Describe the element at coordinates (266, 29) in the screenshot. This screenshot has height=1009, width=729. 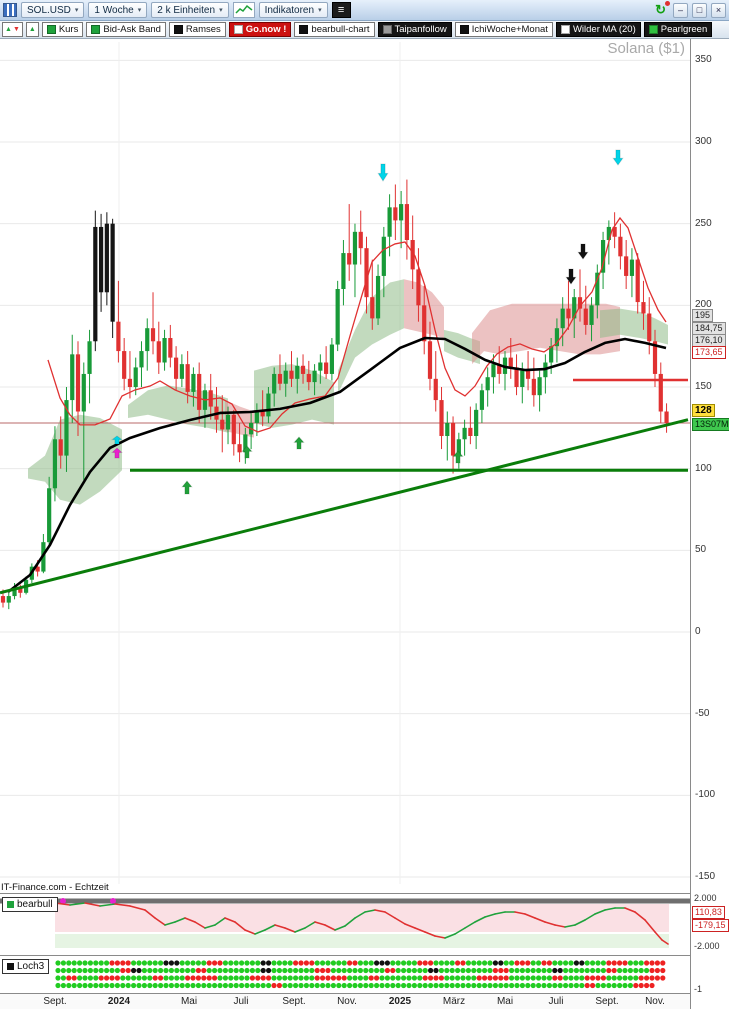
I see `legend-chip-label: Go.now !` at that location.